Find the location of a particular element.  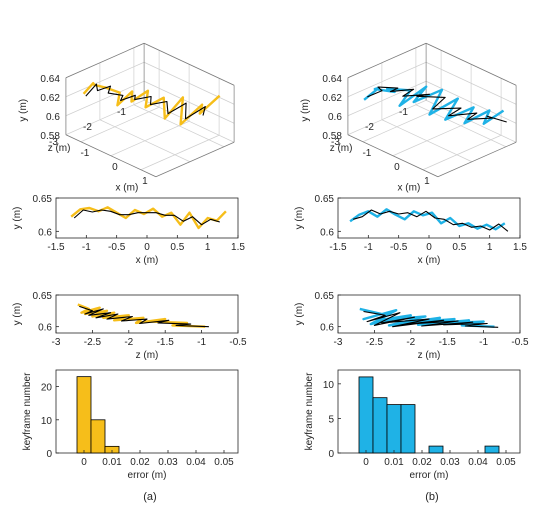

trajectory-3d-plot-a: 0.58 0.6 0.62 0.64 -1 0 1 -3 -2 -1 y (m) x (m) z (m) is located at coordinates (126, 118).